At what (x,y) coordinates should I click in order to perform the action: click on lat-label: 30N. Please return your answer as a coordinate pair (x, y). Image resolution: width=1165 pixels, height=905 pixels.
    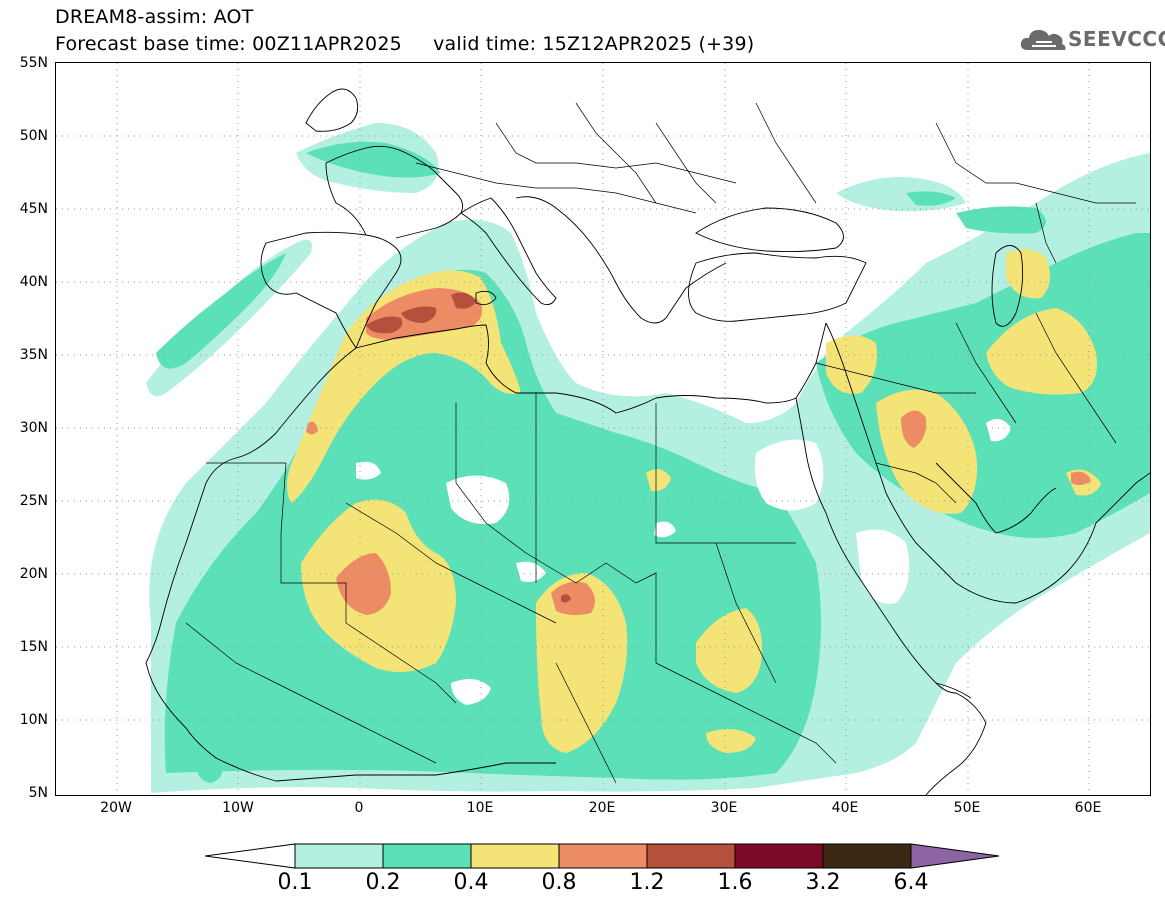
    Looking at the image, I should click on (33, 428).